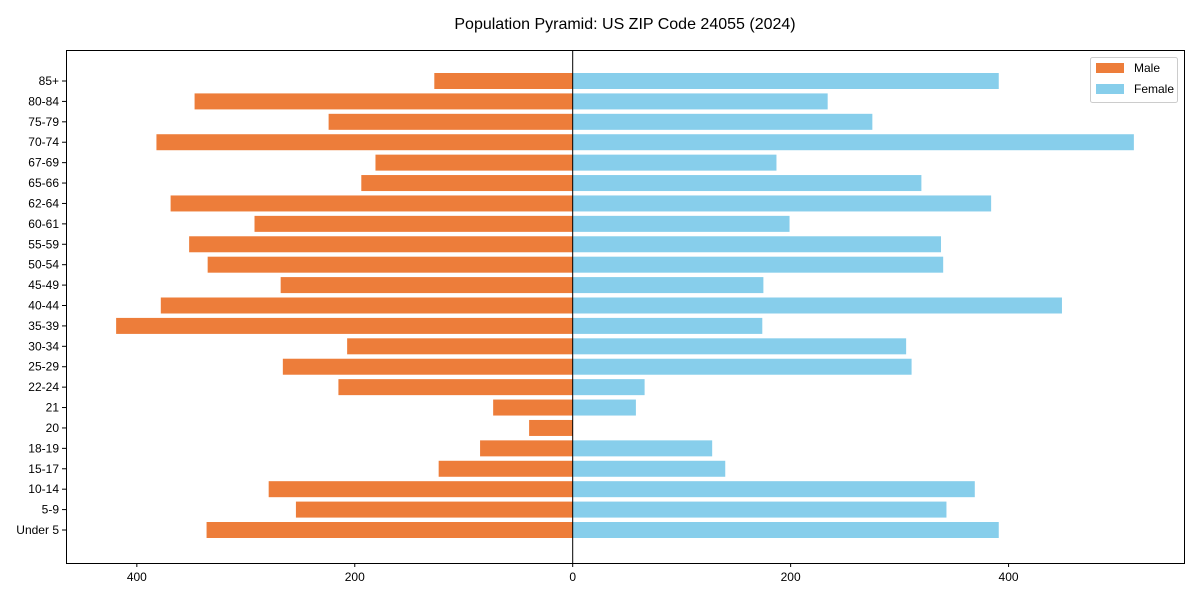 The height and width of the screenshot is (605, 1200). Describe the element at coordinates (43, 346) in the screenshot. I see `y-tick-label: 30-34` at that location.